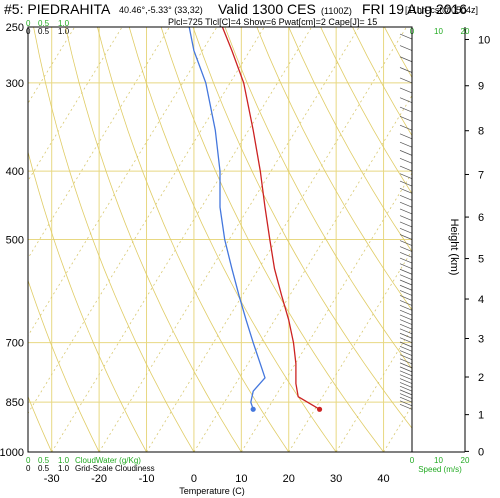 This screenshot has width=500, height=498. Describe the element at coordinates (481, 218) in the screenshot. I see `height-tick-6: 6` at that location.